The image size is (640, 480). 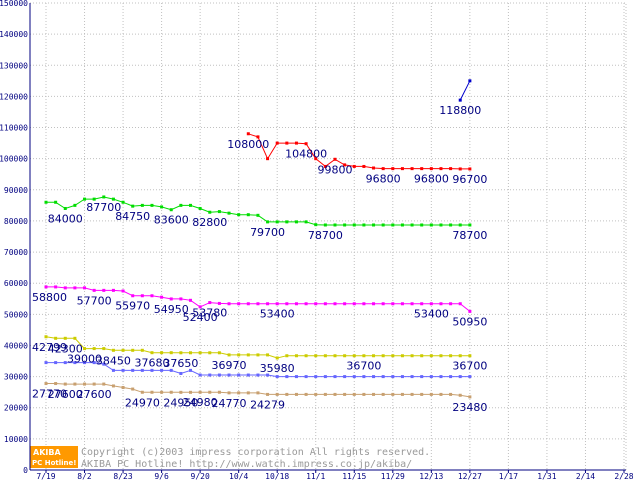 I want to click on x-tick-label: 10/4, so click(x=238, y=476).